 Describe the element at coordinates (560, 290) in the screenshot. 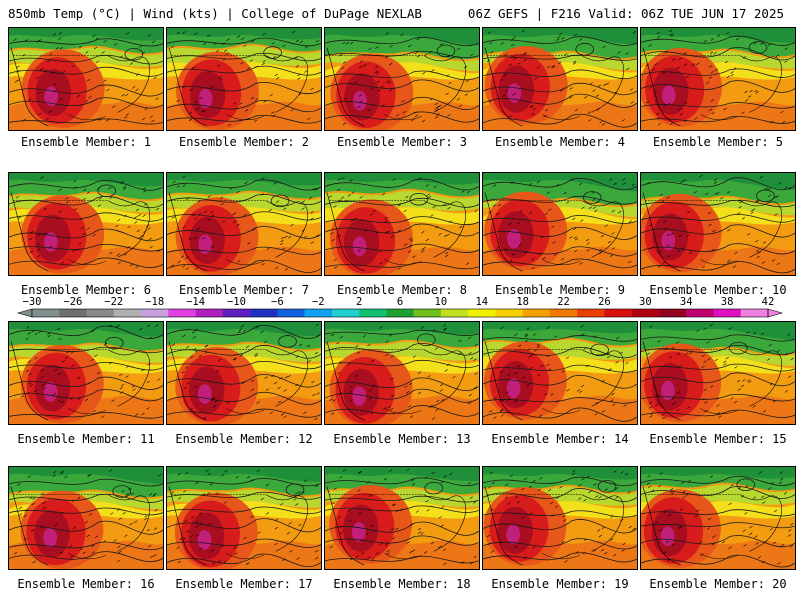

I see `ensemble-member-label: Ensemble Member: 9` at that location.